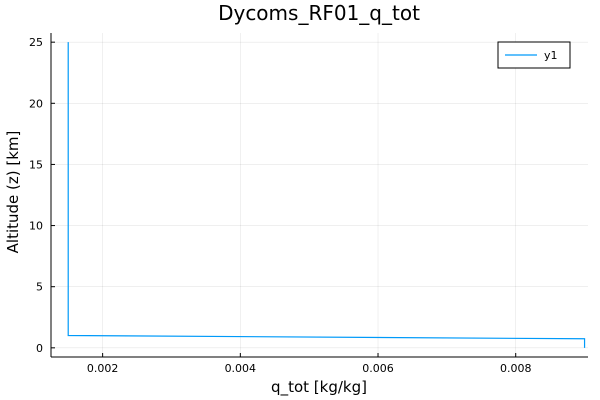  Describe the element at coordinates (309, 364) in the screenshot. I see `x-ticks: 0.002 0.004 0.006 0.008` at that location.